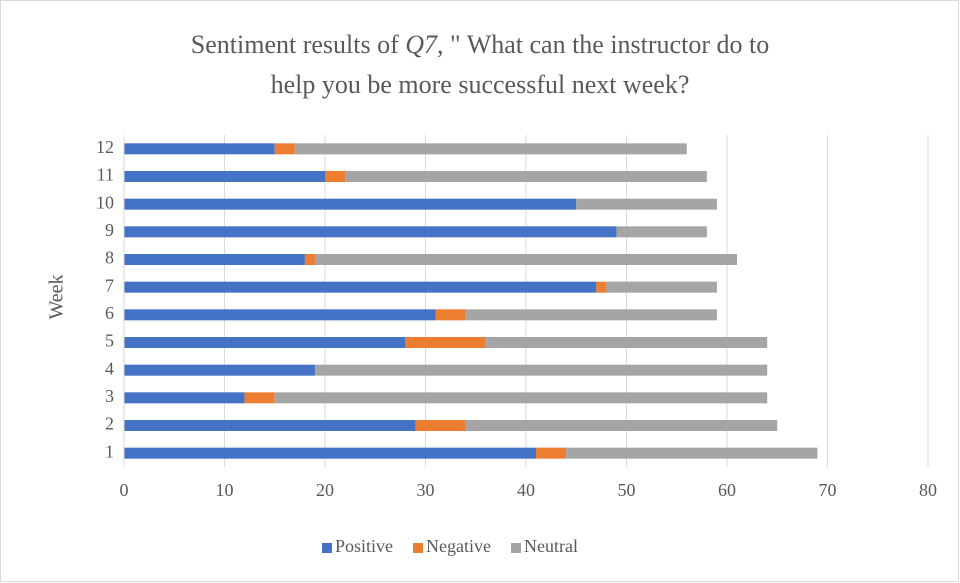 This screenshot has height=583, width=960. Describe the element at coordinates (109, 313) in the screenshot. I see `y-tick-label: 6` at that location.